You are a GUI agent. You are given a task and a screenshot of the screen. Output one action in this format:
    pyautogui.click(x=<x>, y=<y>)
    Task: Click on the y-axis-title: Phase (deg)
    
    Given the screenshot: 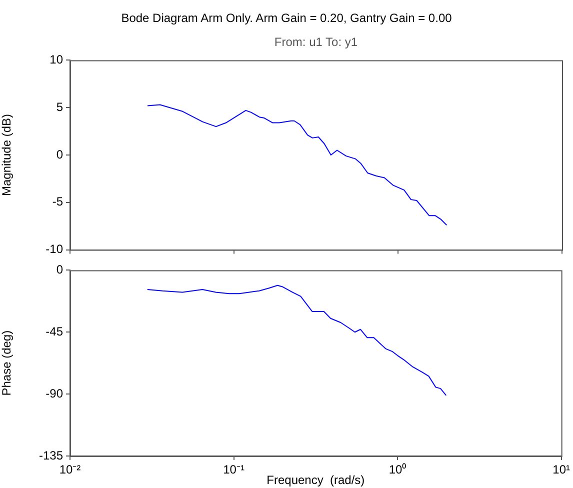 What is the action you would take?
    pyautogui.click(x=7, y=363)
    